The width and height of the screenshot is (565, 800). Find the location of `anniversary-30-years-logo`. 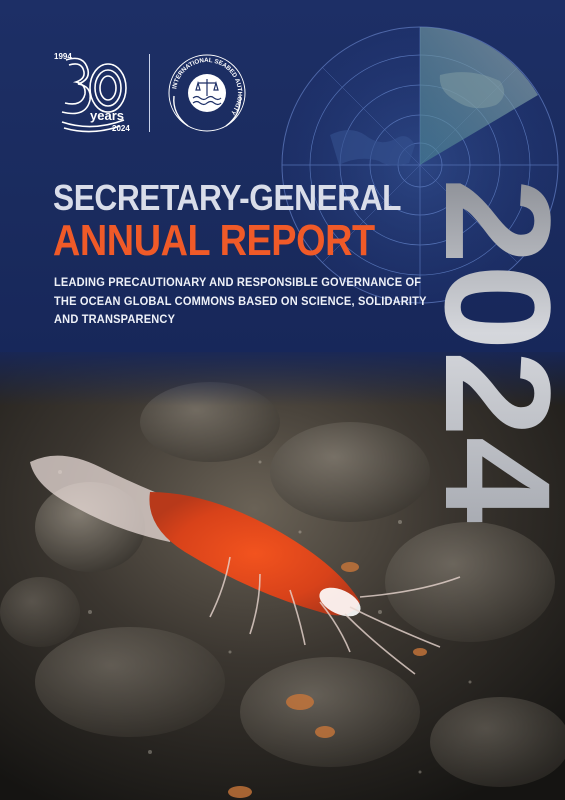

anniversary-30-years-logo is located at coordinates (94, 95).